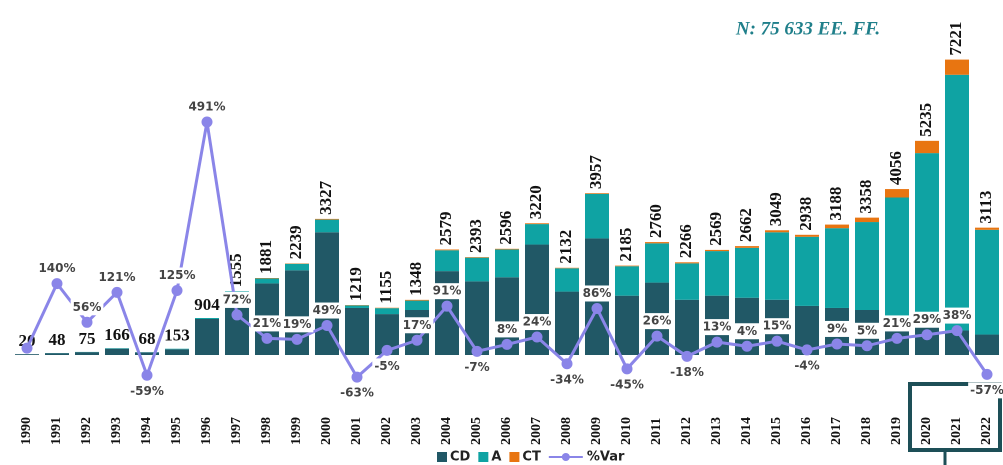 This screenshot has height=465, width=1003. What do you see at coordinates (326, 431) in the screenshot?
I see `x-tick-label: 2000` at bounding box center [326, 431].